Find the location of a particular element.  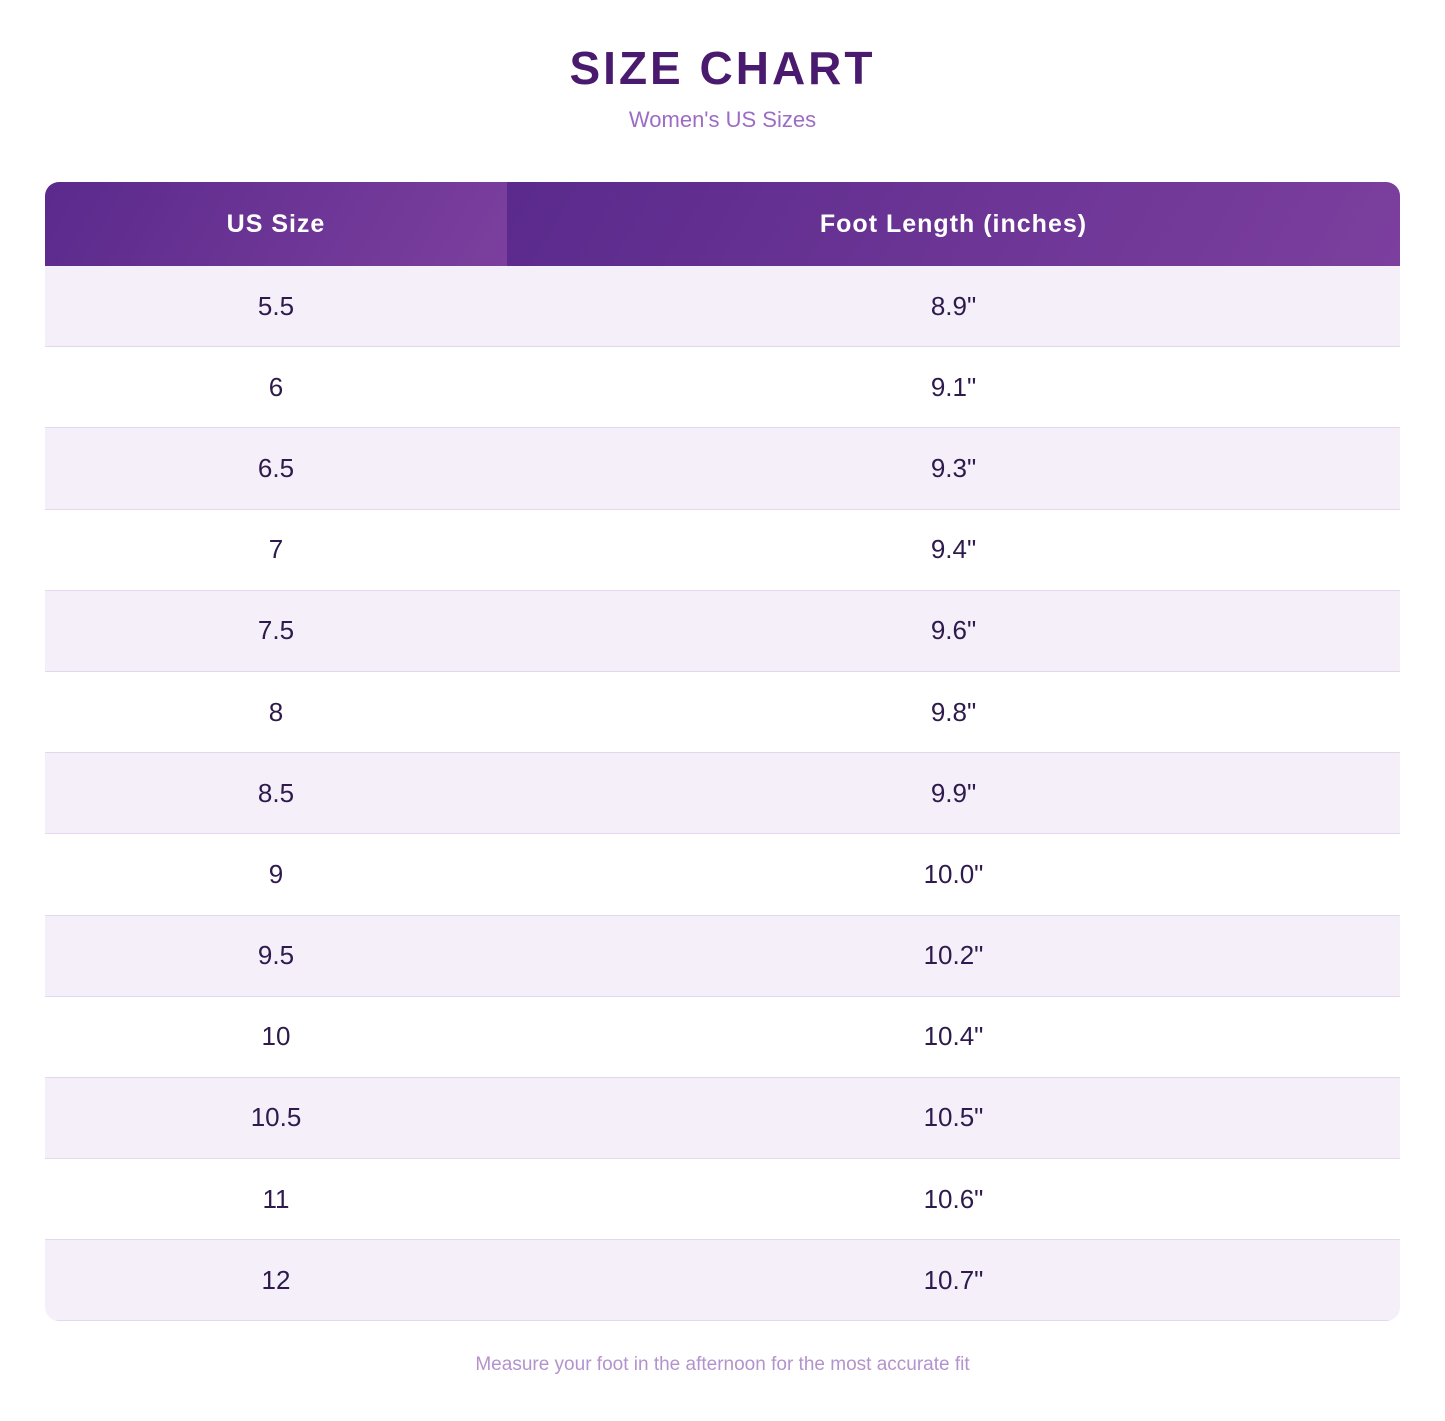

column-header: Foot Length (inches) is located at coordinates (953, 224).